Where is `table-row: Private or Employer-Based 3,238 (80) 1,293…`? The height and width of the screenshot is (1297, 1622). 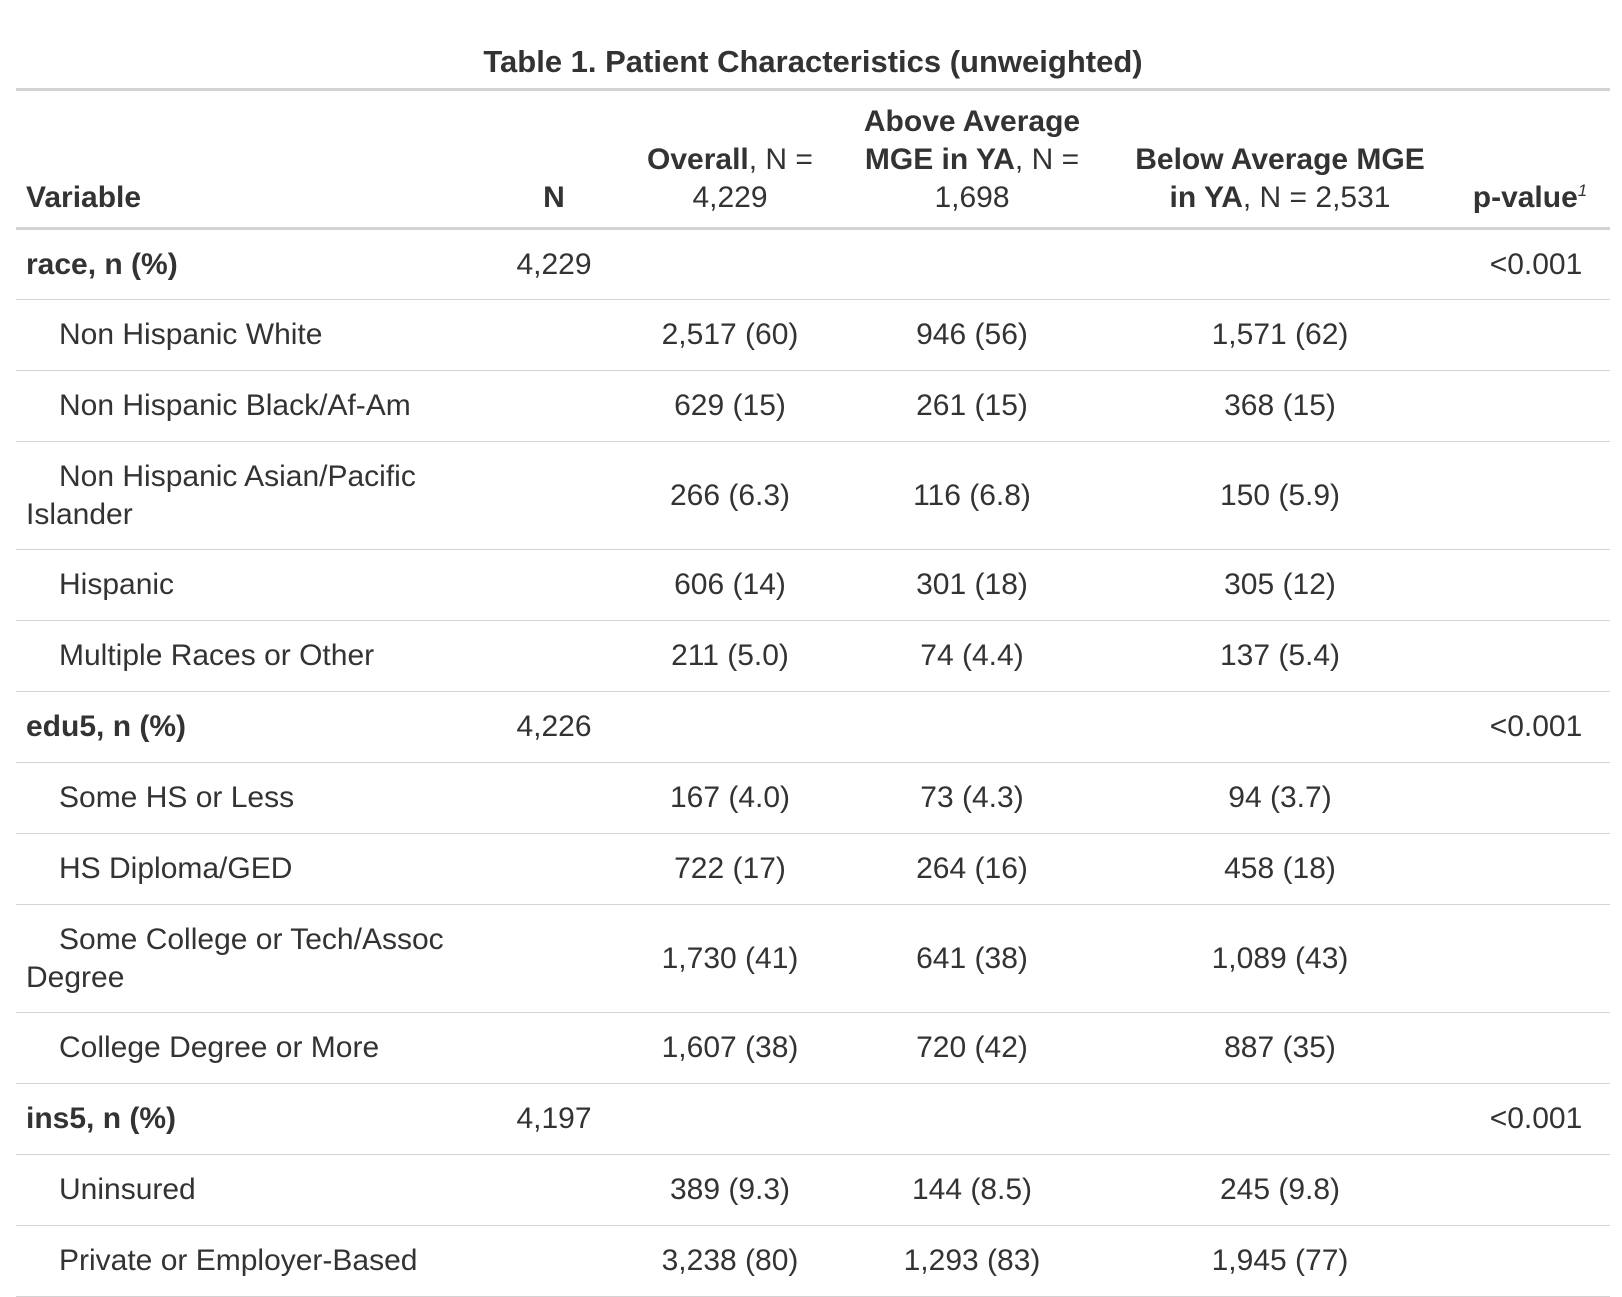 table-row: Private or Employer-Based 3,238 (80) 1,293… is located at coordinates (813, 1261).